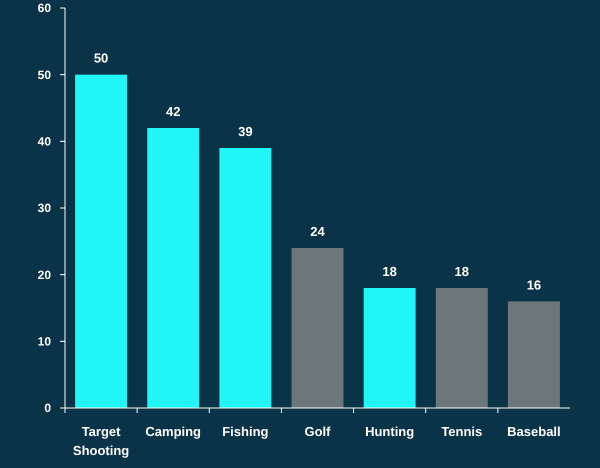  I want to click on y-tick-label: 30, so click(45, 208).